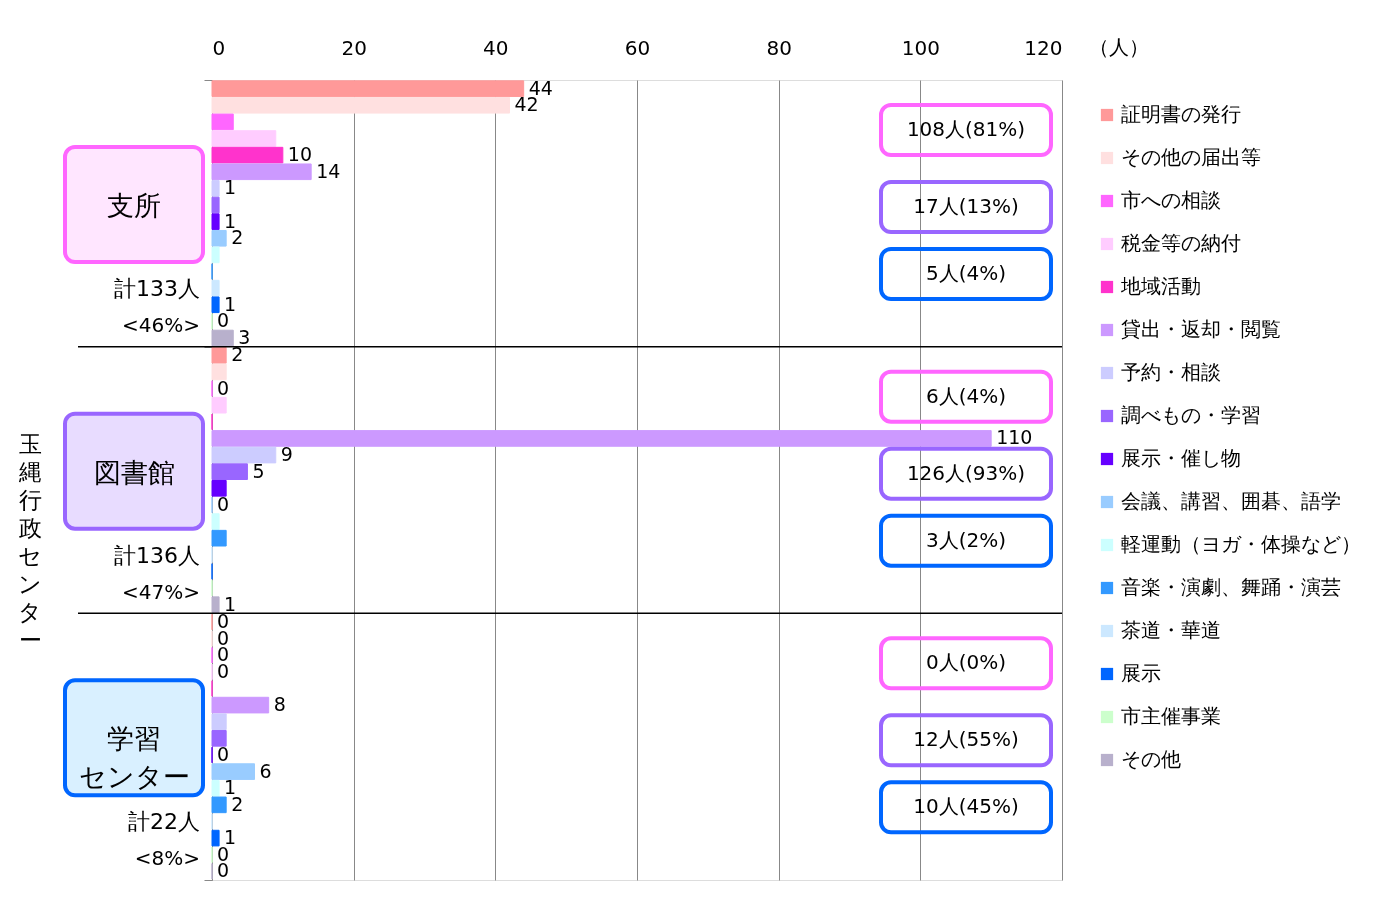 Image resolution: width=1400 pixels, height=901 pixels. What do you see at coordinates (966, 206) in the screenshot?
I see `annotation: 17人(13%)` at bounding box center [966, 206].